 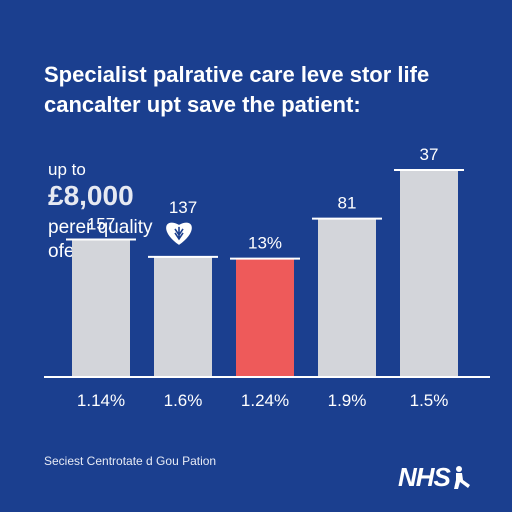 I want to click on title-line-1: Specialist palrative care leve stor life, so click(x=237, y=74).